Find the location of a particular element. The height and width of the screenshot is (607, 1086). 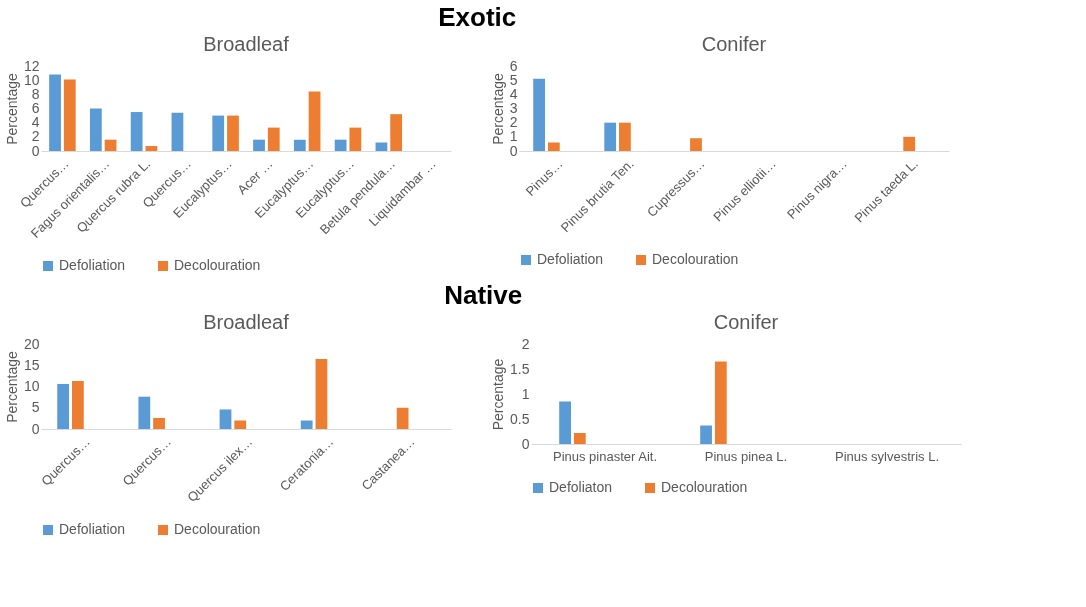

y-tick-label: 20 is located at coordinates (31, 343).